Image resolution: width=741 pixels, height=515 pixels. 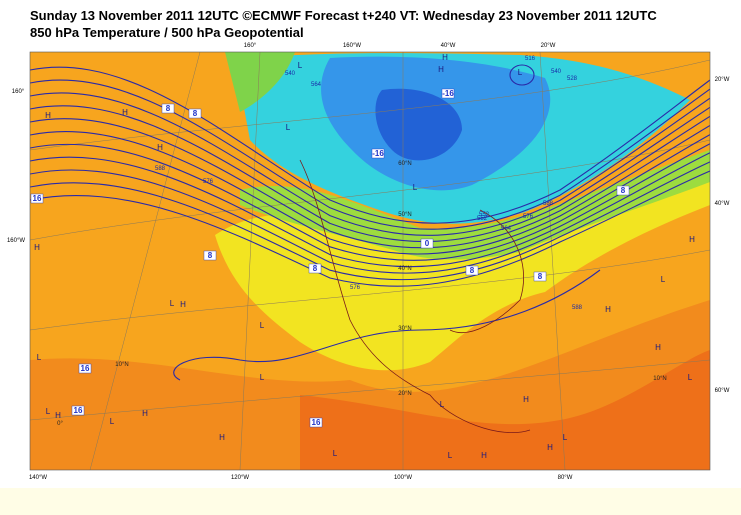 What do you see at coordinates (260, 82) in the screenshot?
I see `cool-patch` at bounding box center [260, 82].